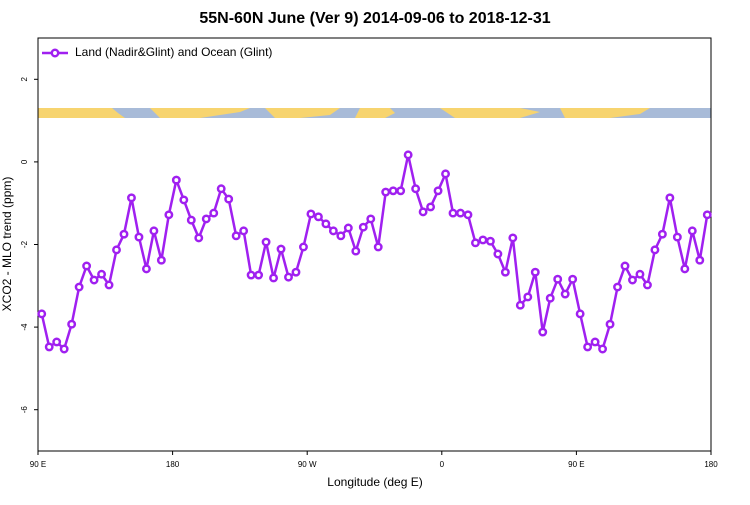 This screenshot has height=505, width=750. What do you see at coordinates (374, 113) in the screenshot?
I see `map-strip` at bounding box center [374, 113].